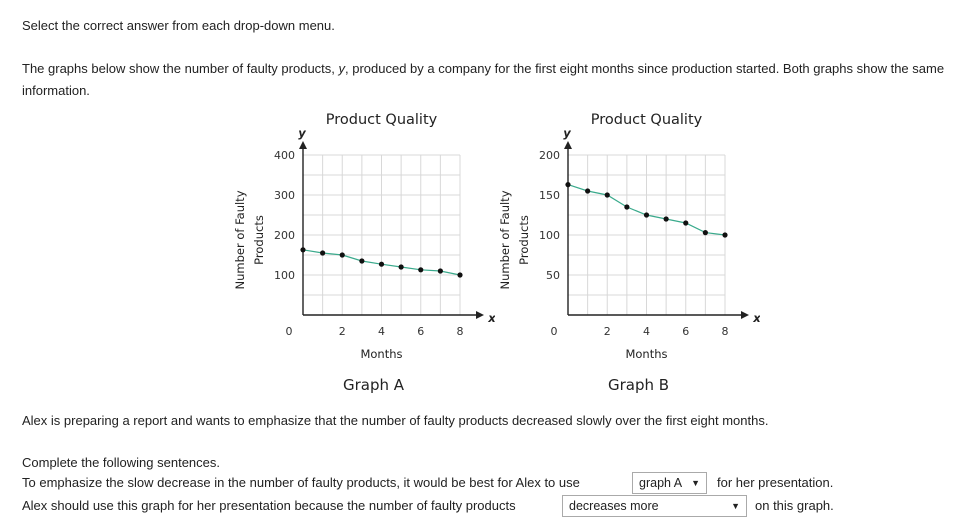 Image resolution: width=969 pixels, height=532 pixels. Describe the element at coordinates (284, 155) in the screenshot. I see `y-tick-label: 400` at that location.